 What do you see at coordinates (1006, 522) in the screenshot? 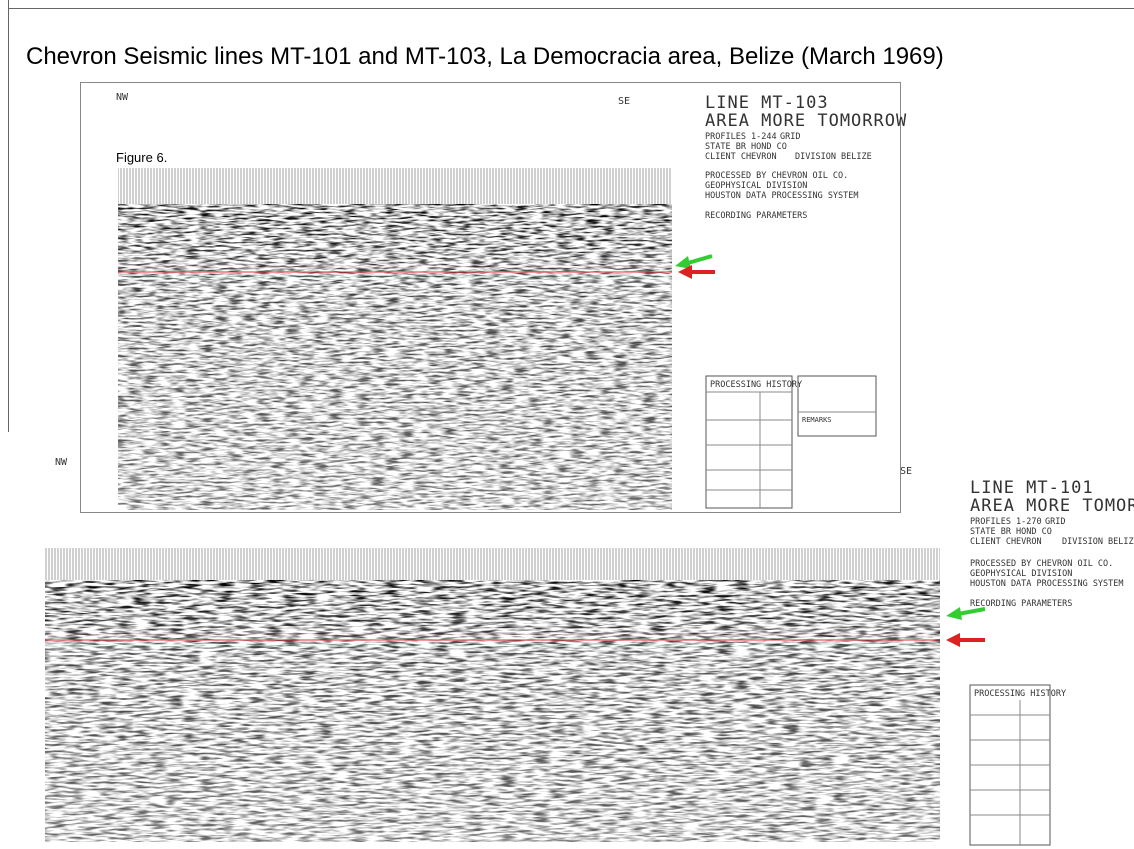
I see `info: PROFILES 1-270` at bounding box center [1006, 522].